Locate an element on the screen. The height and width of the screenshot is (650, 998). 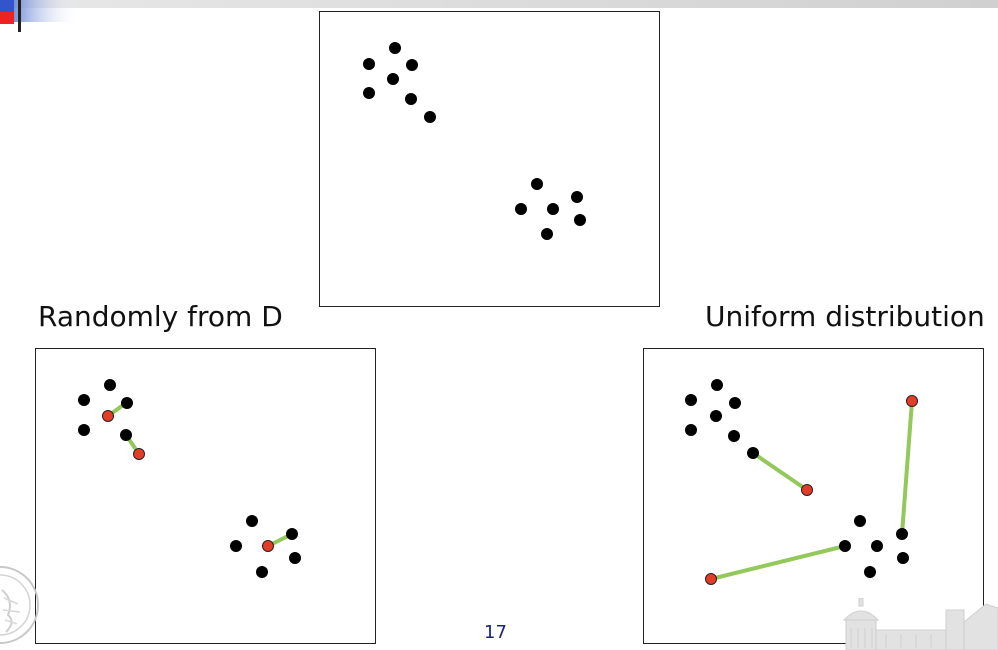
random-from-d-plot is located at coordinates (189, 478).